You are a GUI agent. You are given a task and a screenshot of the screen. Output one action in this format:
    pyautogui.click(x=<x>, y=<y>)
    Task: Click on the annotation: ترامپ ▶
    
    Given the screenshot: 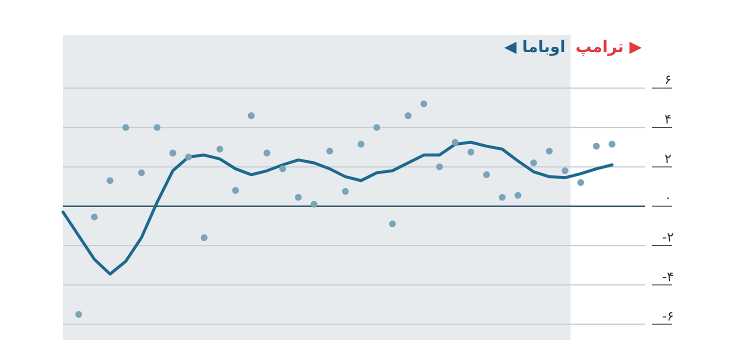 What is the action you would take?
    pyautogui.click(x=608, y=46)
    